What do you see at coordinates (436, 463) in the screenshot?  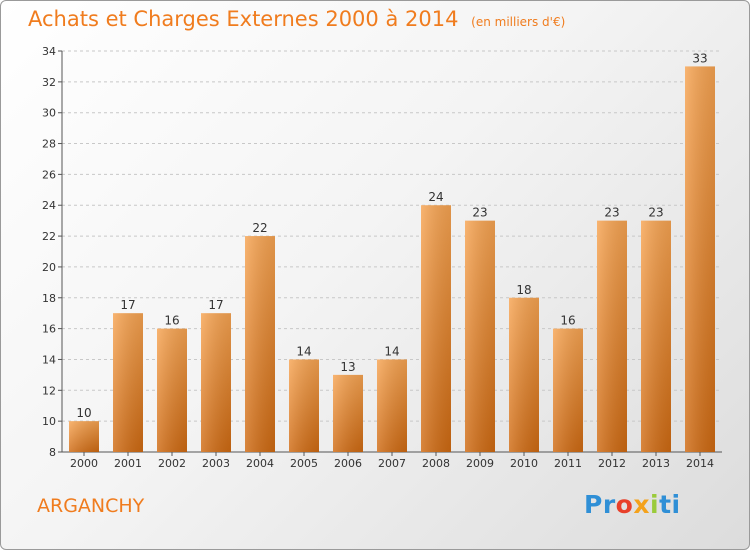 I see `x-tick-label: 2008` at bounding box center [436, 463].